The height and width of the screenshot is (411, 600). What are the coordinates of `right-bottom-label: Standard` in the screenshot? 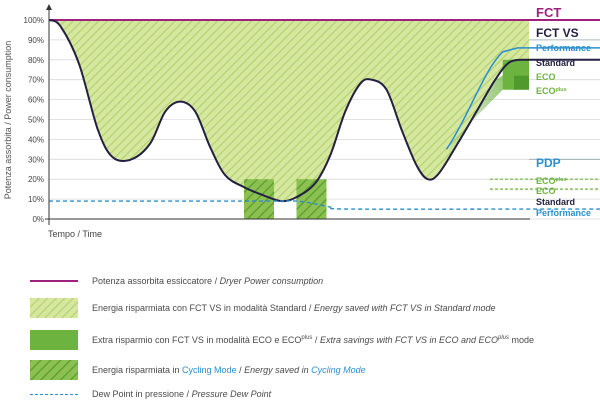 It's located at (555, 202).